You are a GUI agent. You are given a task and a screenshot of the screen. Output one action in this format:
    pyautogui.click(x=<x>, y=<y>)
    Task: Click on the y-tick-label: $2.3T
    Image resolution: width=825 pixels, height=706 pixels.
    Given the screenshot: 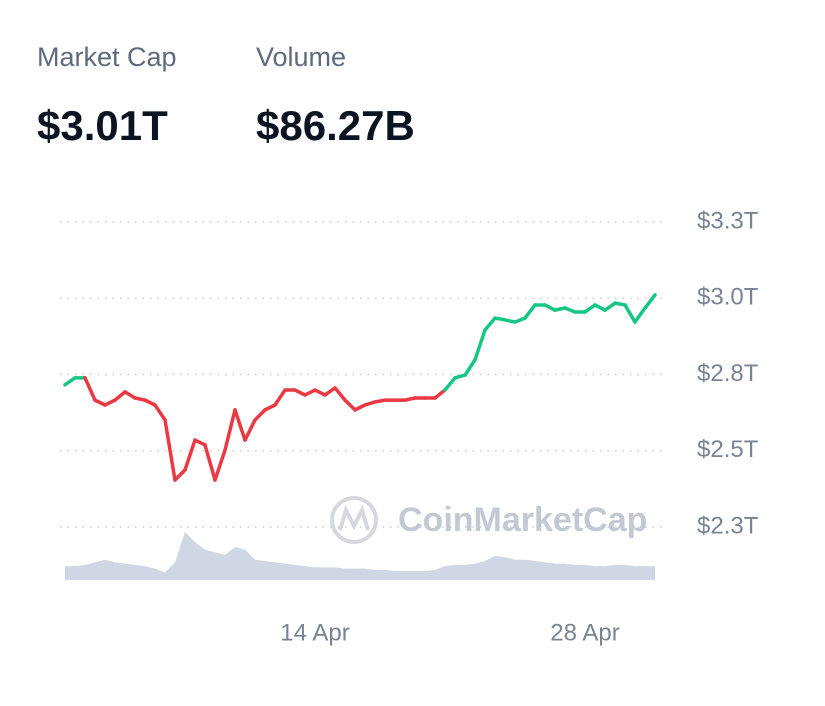 What is the action you would take?
    pyautogui.click(x=728, y=525)
    